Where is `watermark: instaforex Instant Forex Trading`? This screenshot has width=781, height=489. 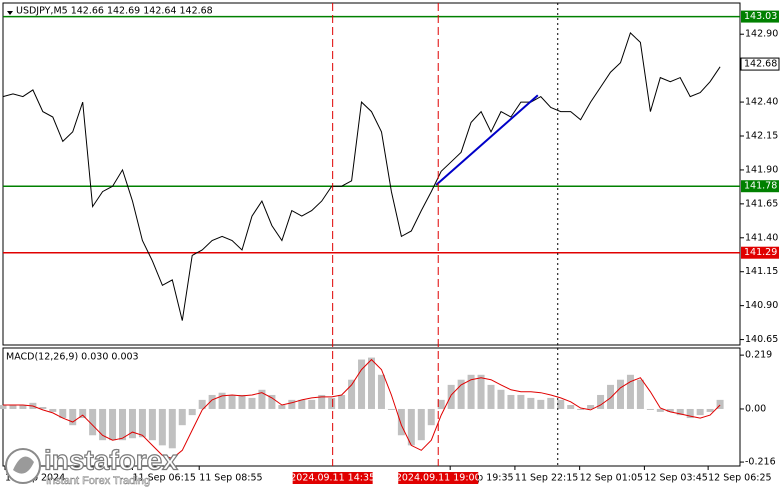 watermark: instaforex Instant Forex Trading is located at coordinates (92, 465).